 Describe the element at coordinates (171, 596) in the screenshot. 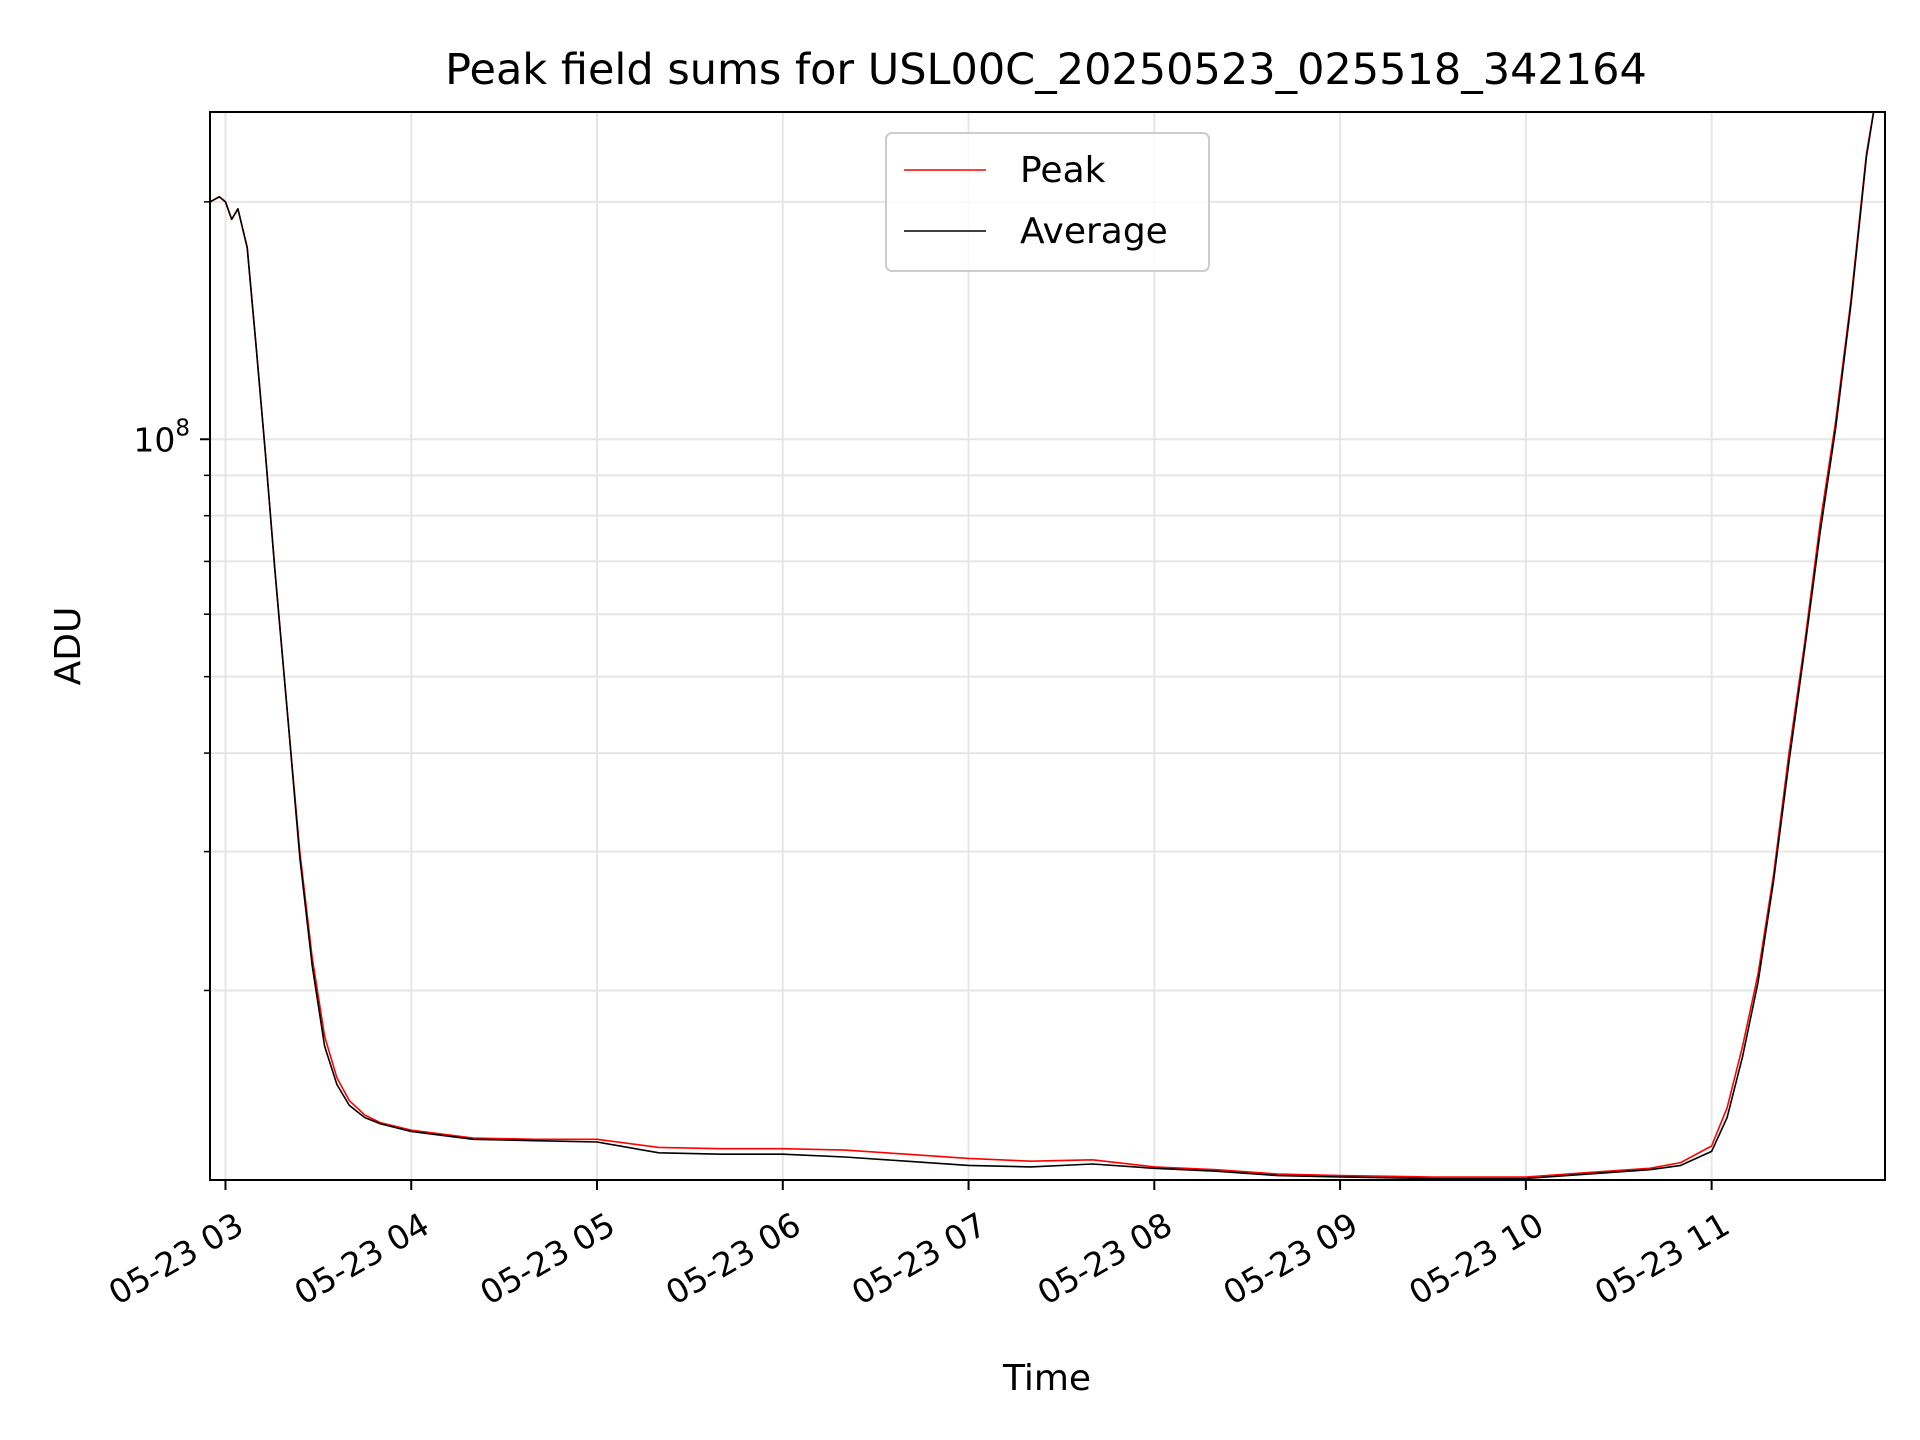

I see `y-axis: 108` at that location.